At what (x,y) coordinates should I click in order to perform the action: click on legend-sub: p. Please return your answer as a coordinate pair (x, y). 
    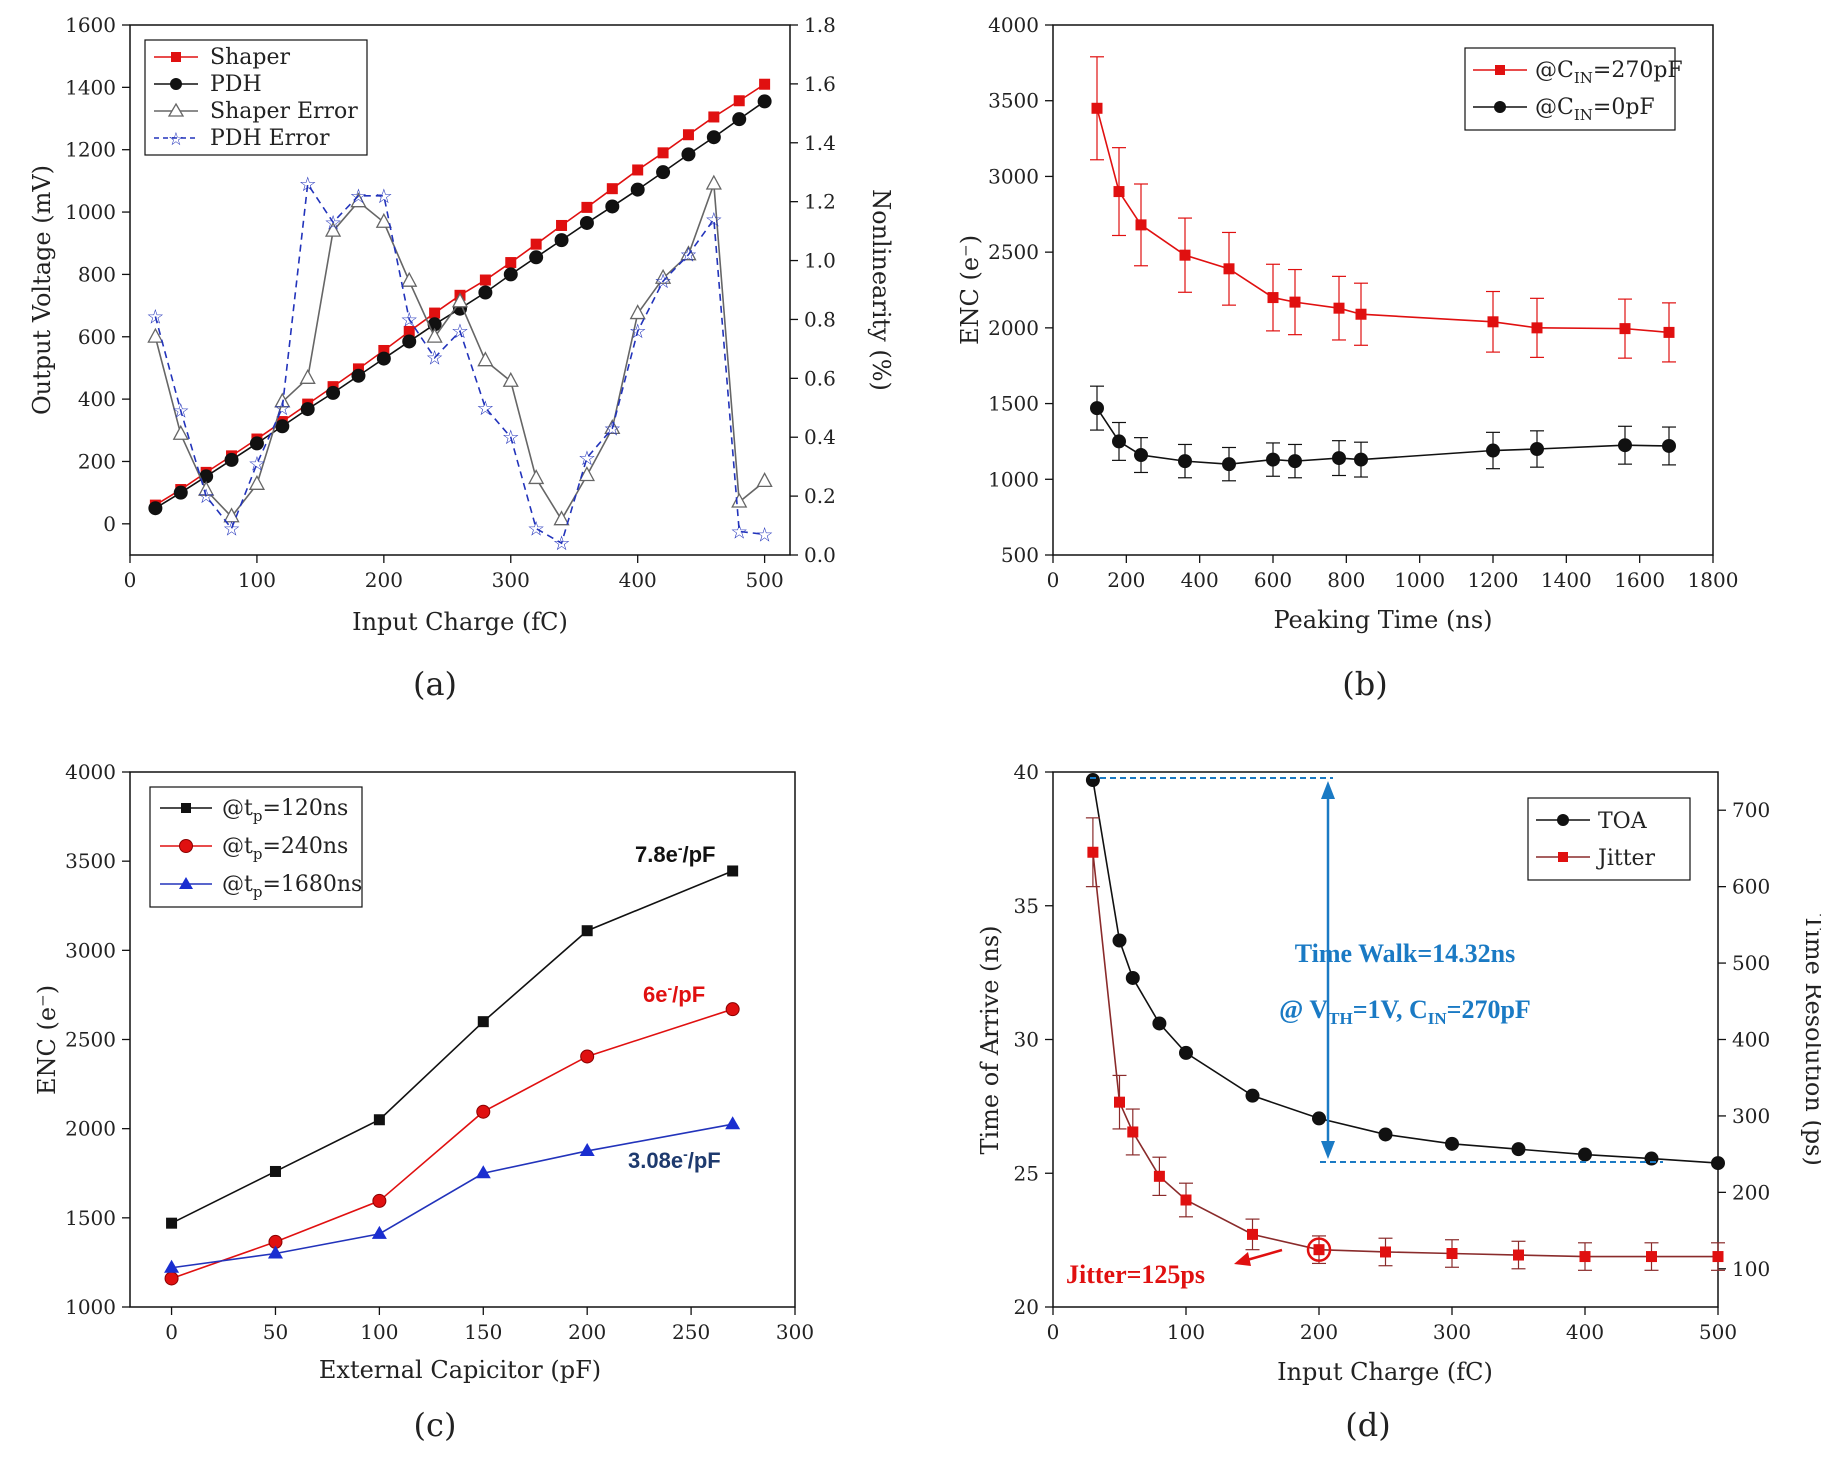
    Looking at the image, I should click on (258, 816).